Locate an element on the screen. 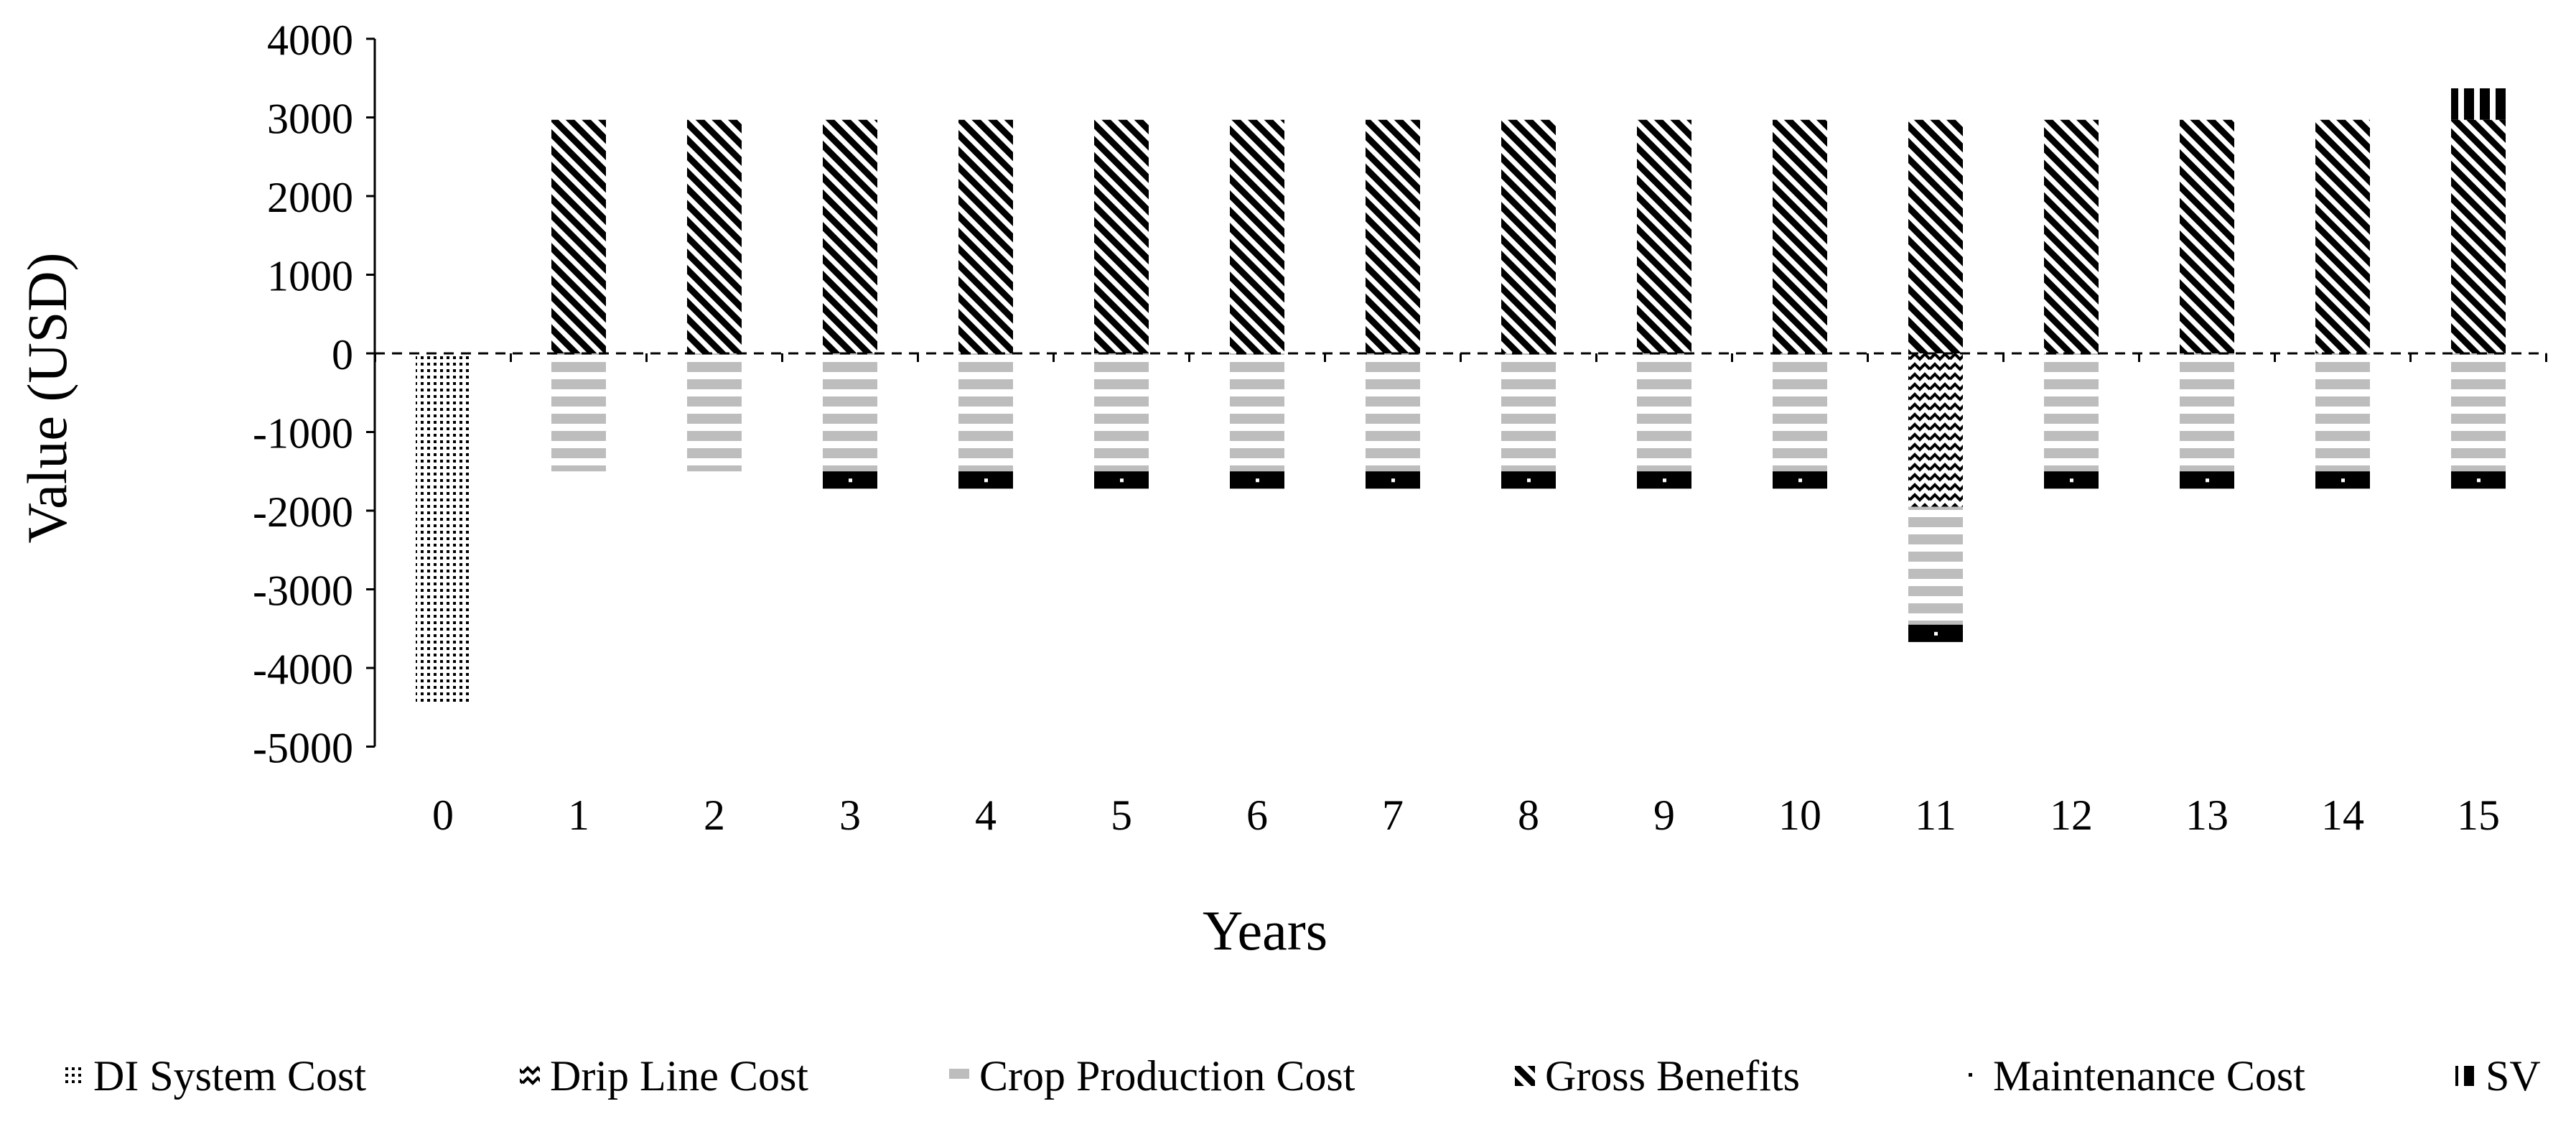  legend-label-di-system-cost: DI System Cost is located at coordinates (229, 1076).